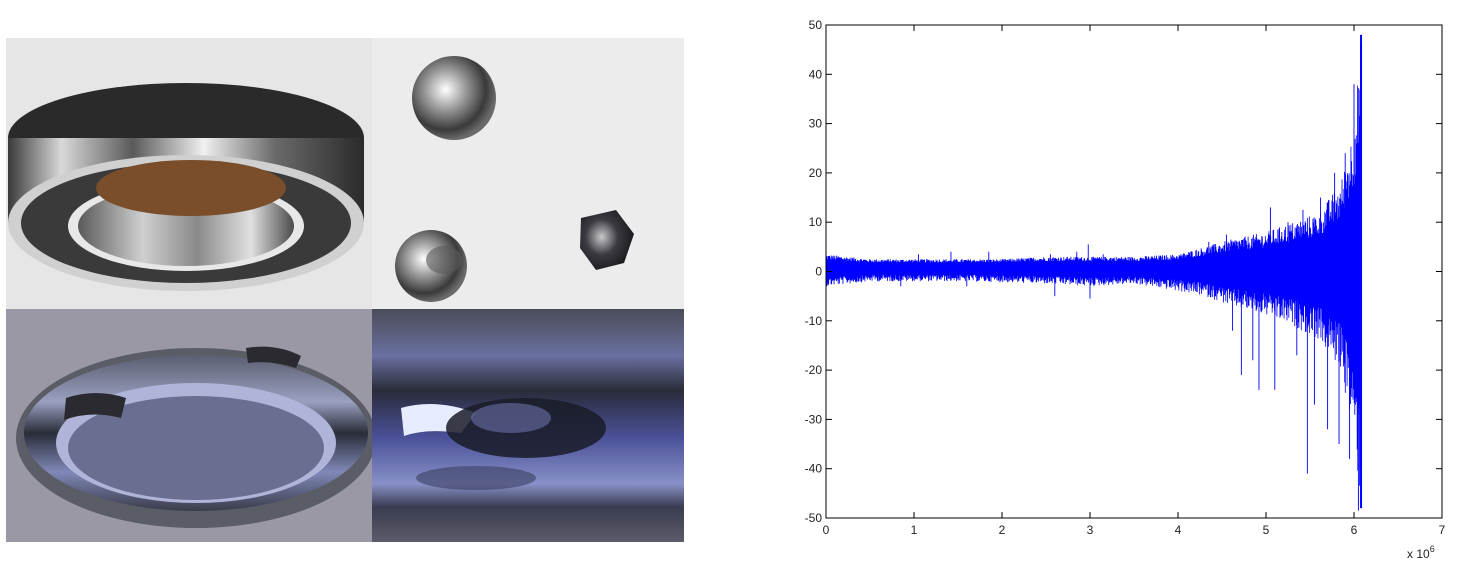 Image resolution: width=1459 pixels, height=567 pixels. What do you see at coordinates (814, 419) in the screenshot?
I see `y-tick-label: -30` at bounding box center [814, 419].